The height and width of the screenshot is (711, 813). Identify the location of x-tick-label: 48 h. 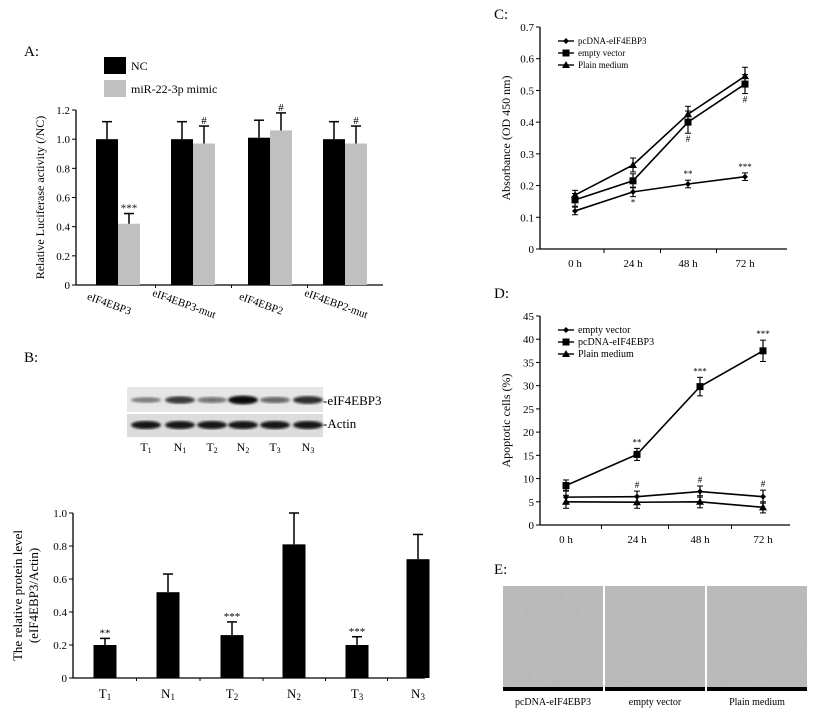
(688, 264).